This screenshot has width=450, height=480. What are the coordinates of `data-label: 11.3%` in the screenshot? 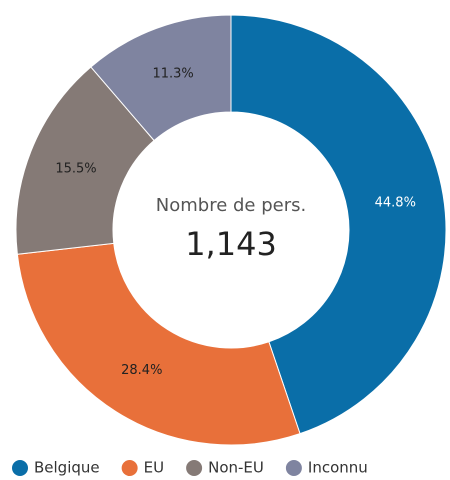 It's located at (172, 73).